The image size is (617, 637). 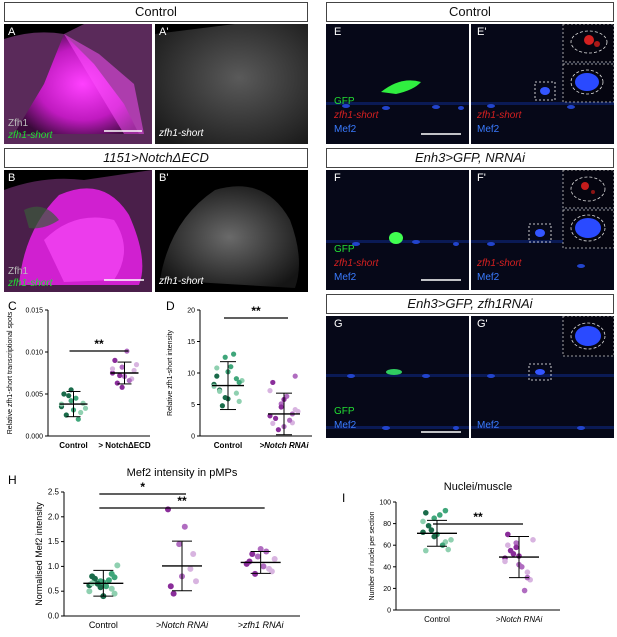 I want to click on micrograph-E: E GFP zfh1-short Mef2, so click(x=397, y=84).